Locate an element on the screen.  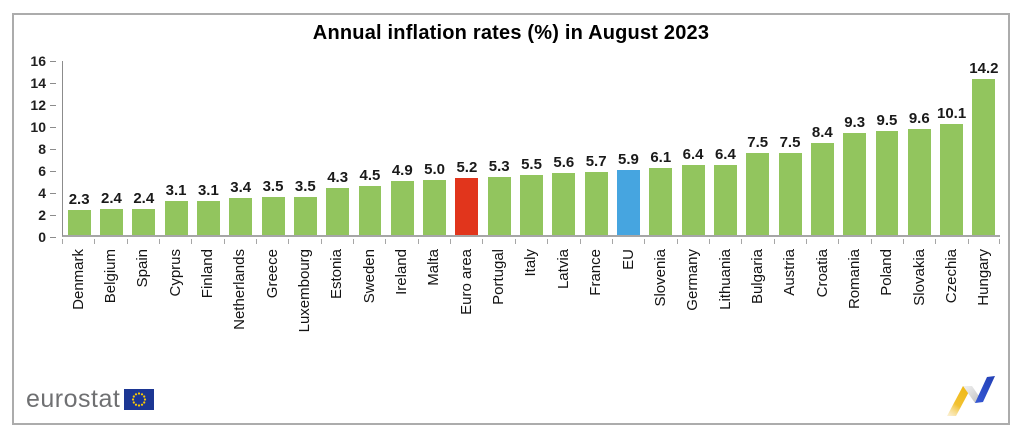
x-label-eu: EU is located at coordinates (628, 259).